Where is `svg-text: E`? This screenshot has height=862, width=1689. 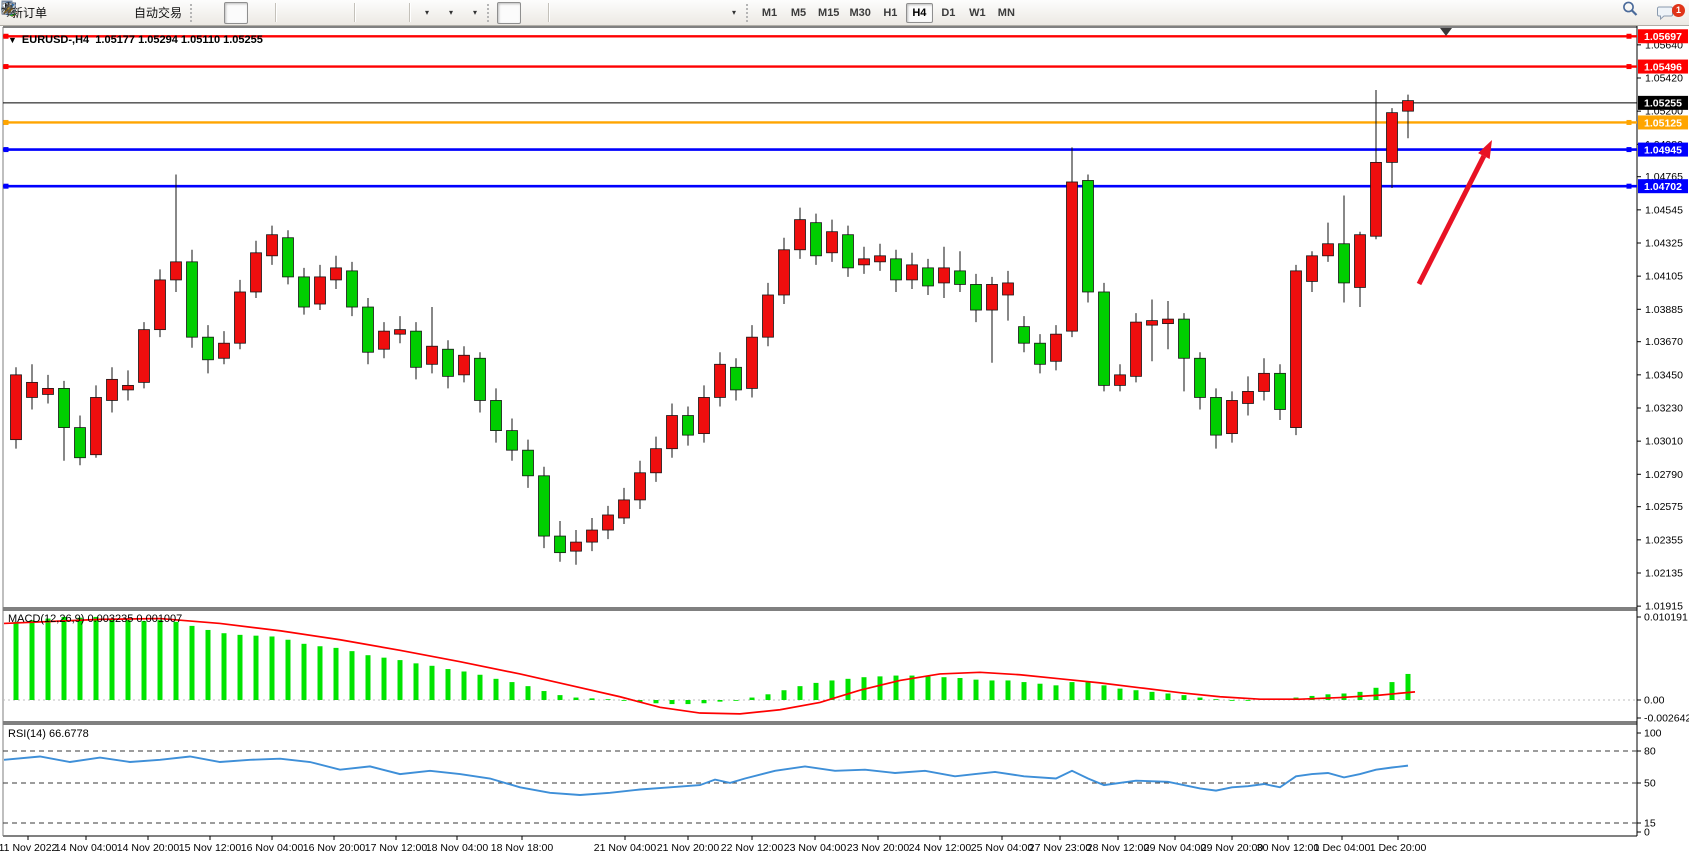 svg-text: E is located at coordinates (14, 14).